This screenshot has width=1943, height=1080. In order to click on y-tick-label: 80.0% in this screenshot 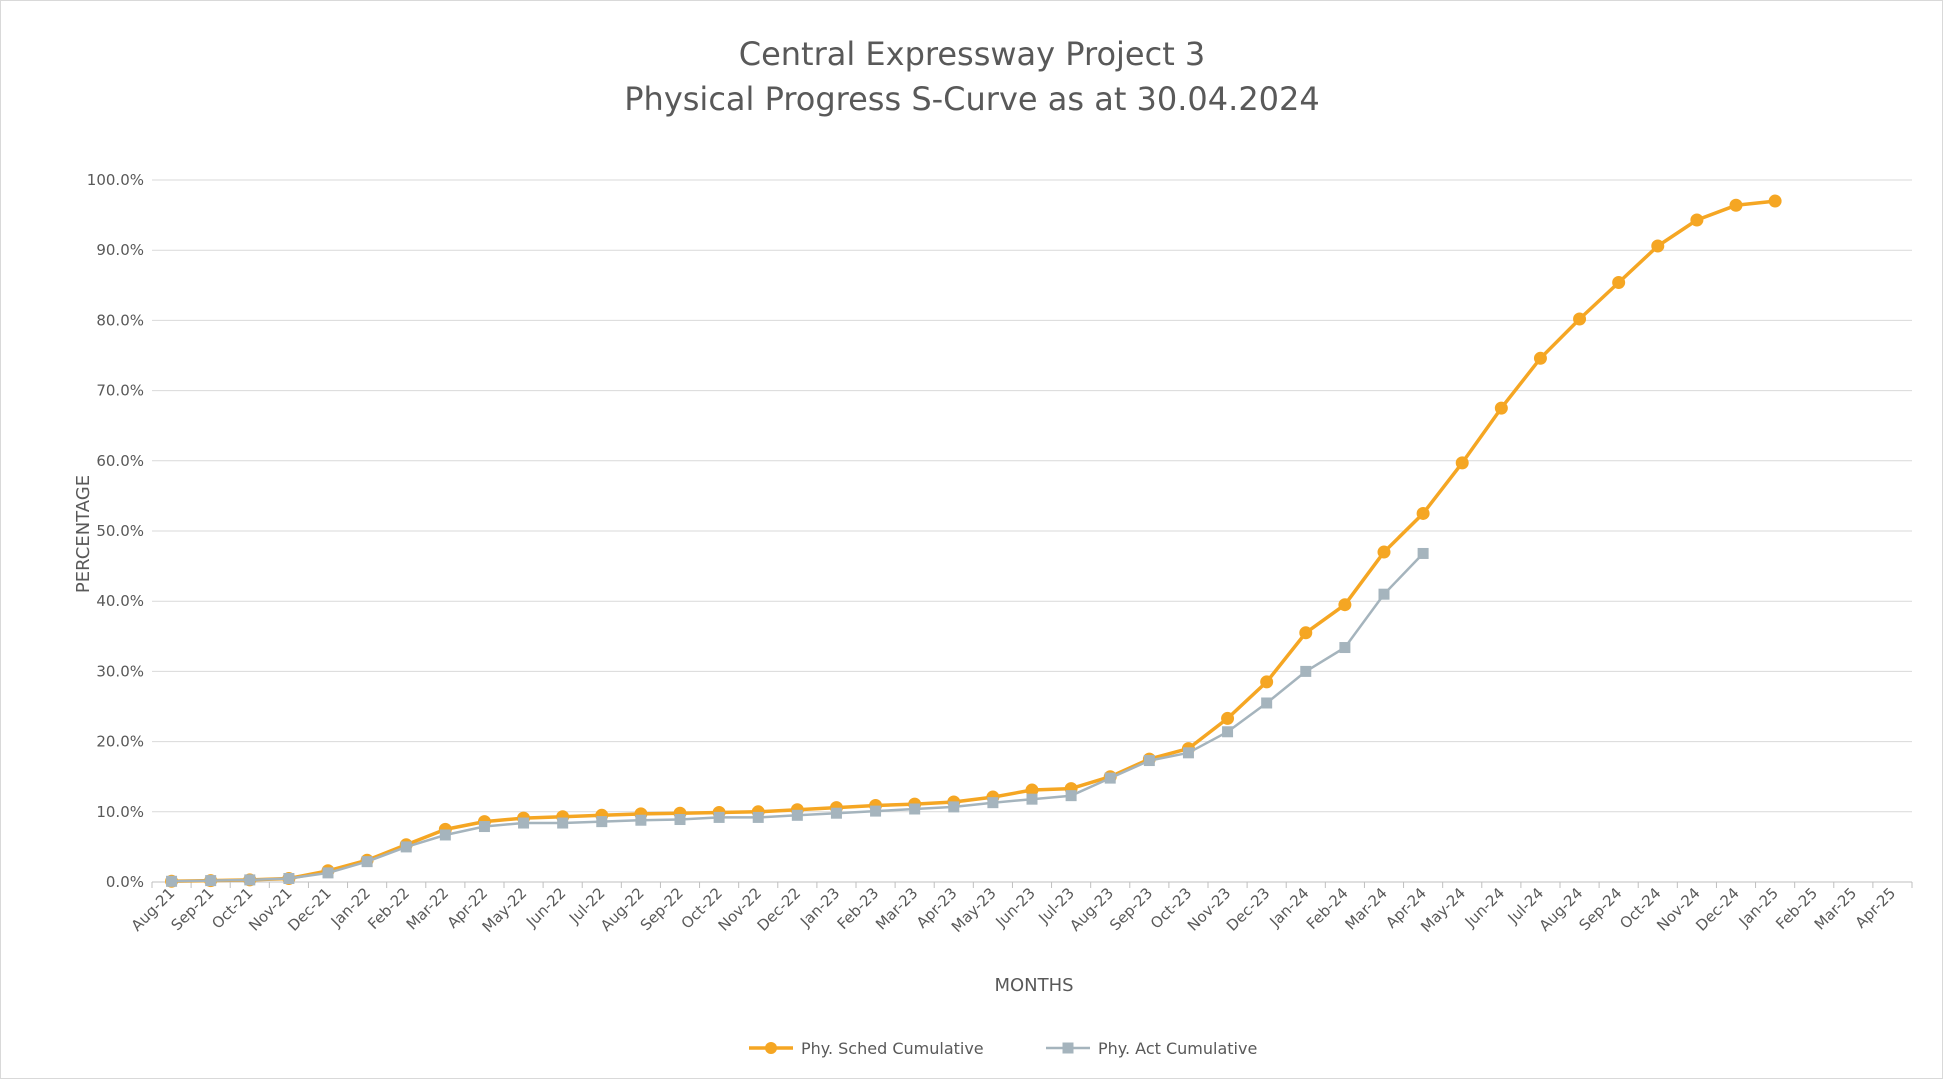, I will do `click(120, 320)`.